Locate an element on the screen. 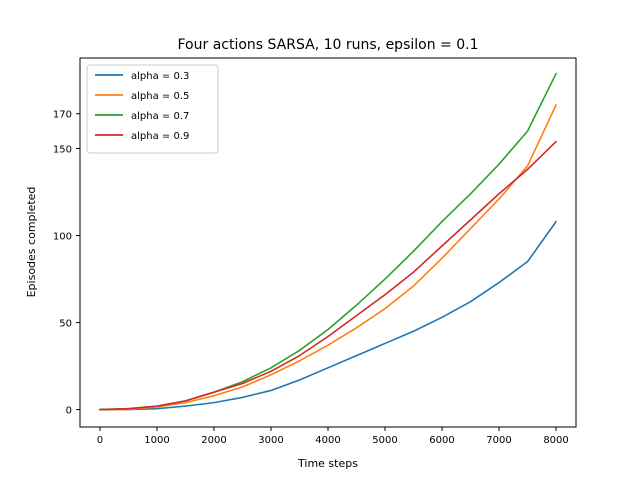 The height and width of the screenshot is (480, 640). legend-label-0: alpha = 0.3 is located at coordinates (160, 76).